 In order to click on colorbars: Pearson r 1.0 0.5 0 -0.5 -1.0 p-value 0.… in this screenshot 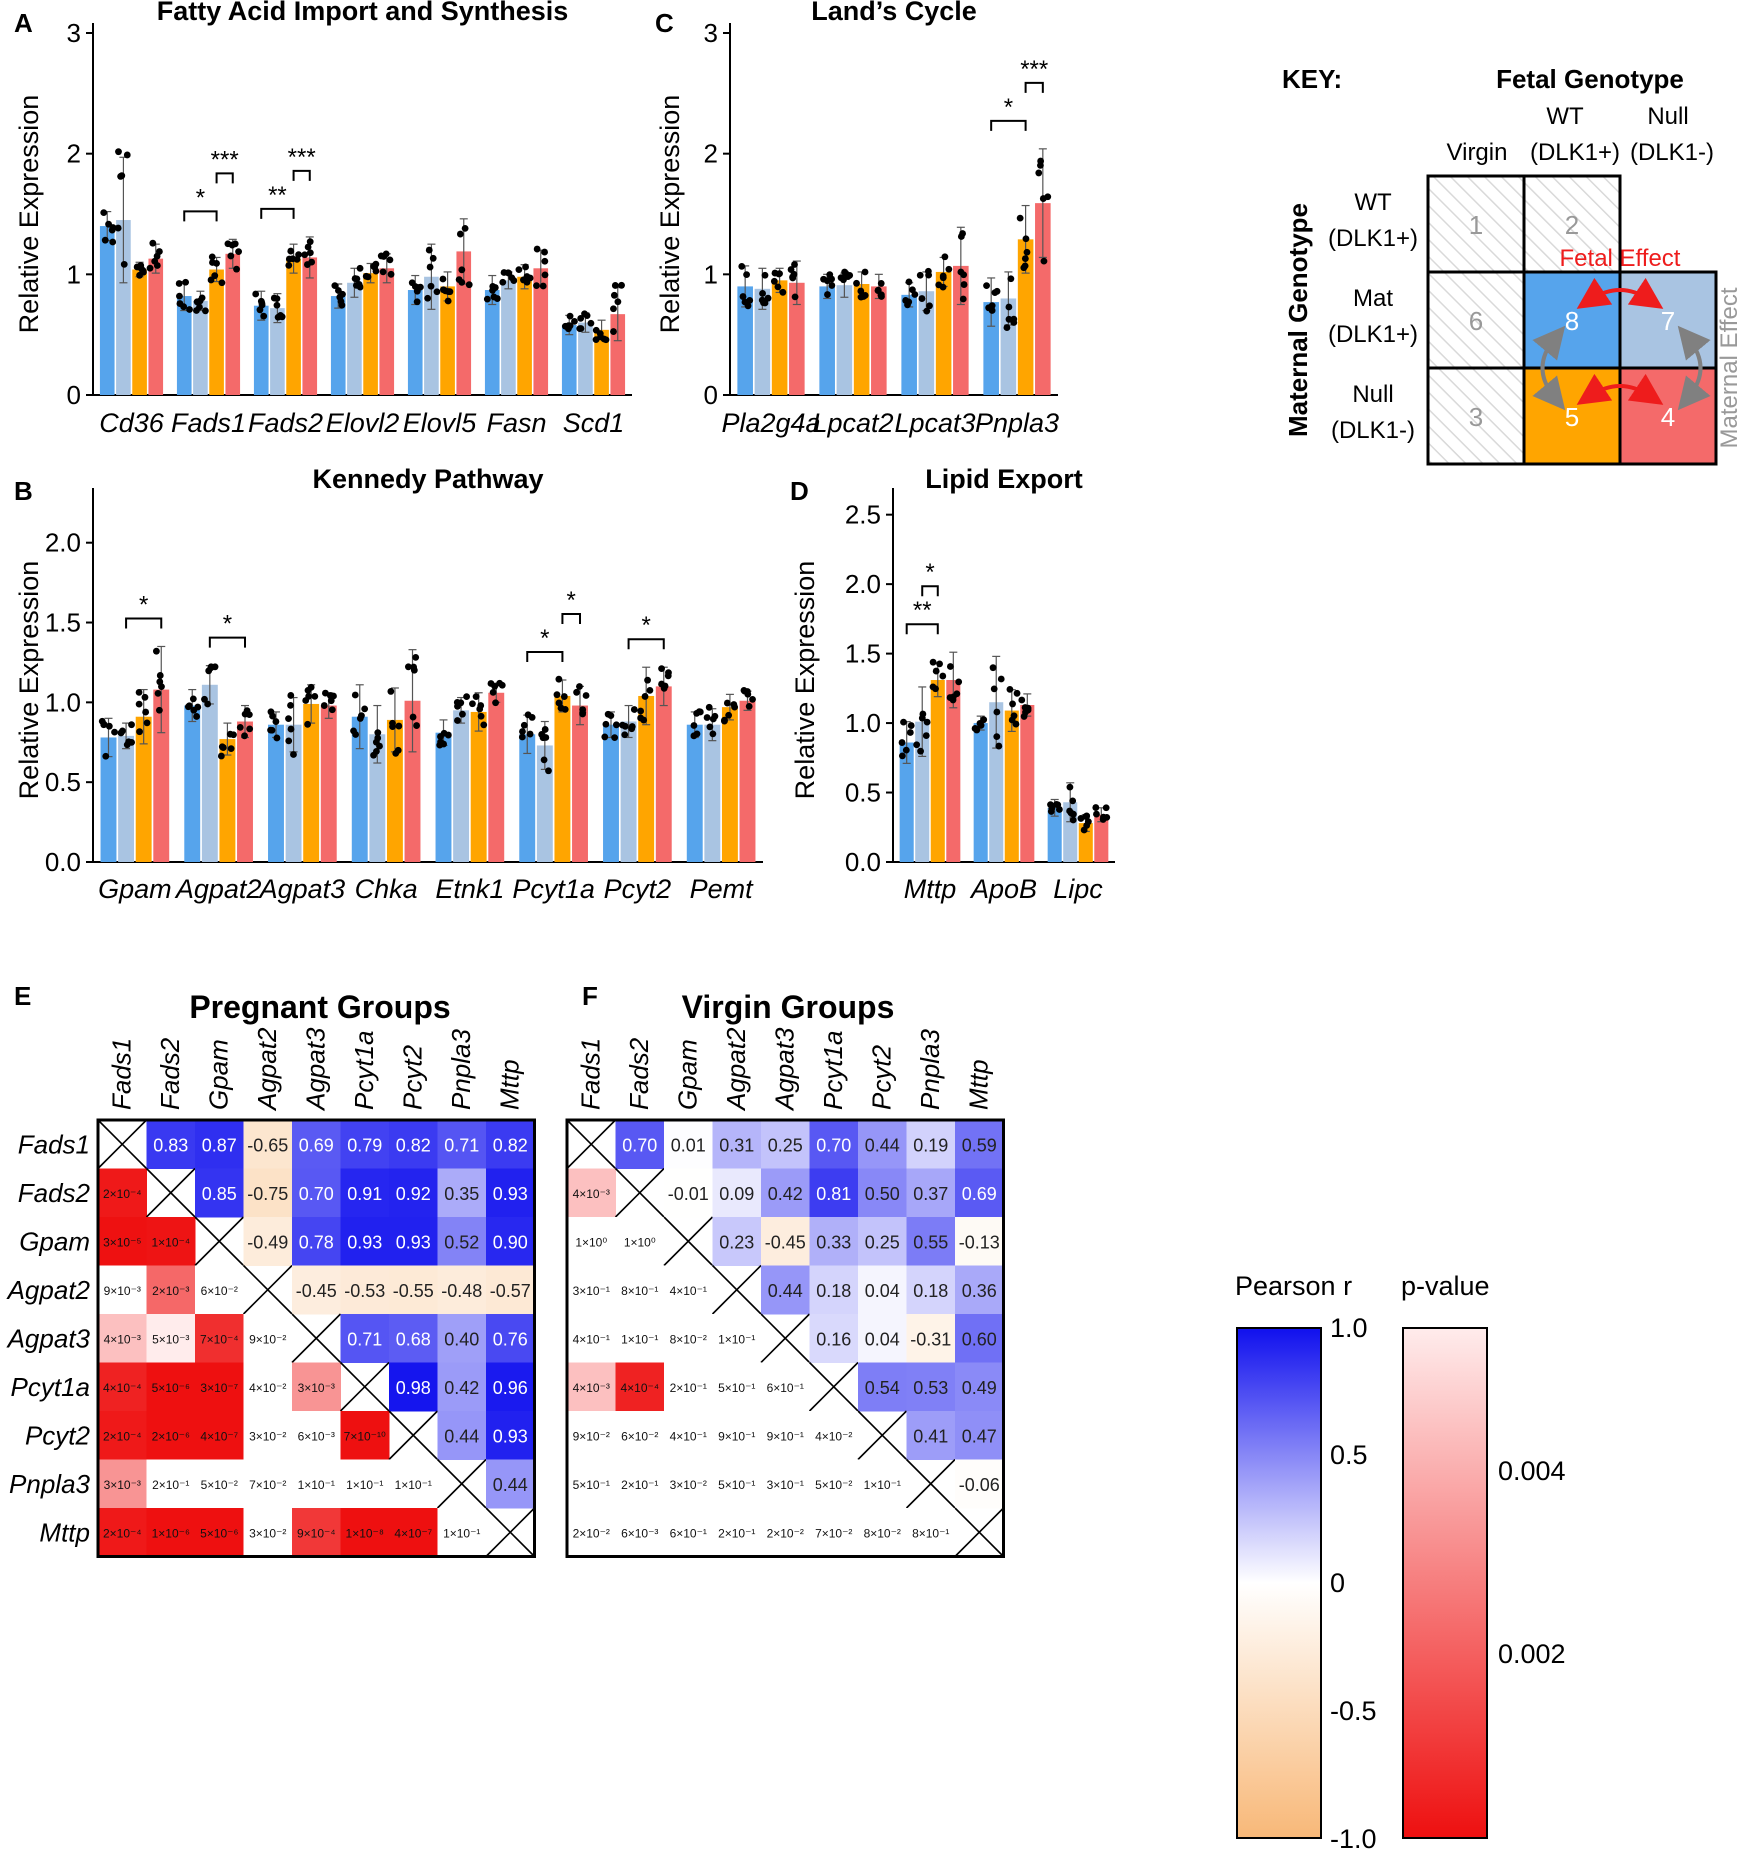, I will do `click(1400, 1562)`.